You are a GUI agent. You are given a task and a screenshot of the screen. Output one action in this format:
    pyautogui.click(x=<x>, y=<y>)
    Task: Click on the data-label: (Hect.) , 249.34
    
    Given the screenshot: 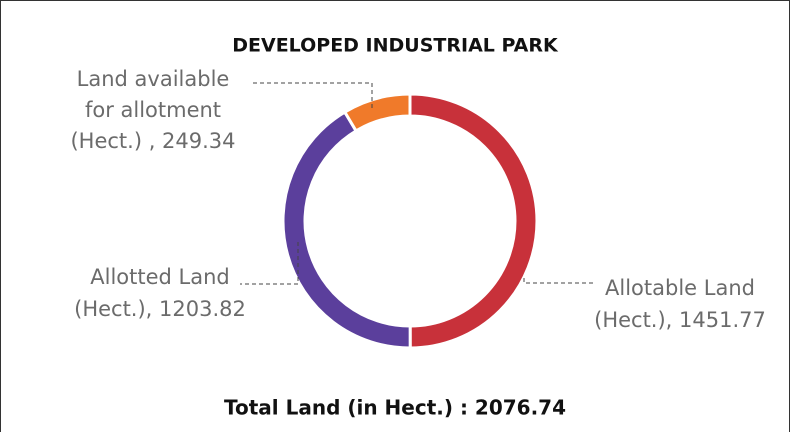 What is the action you would take?
    pyautogui.click(x=152, y=141)
    